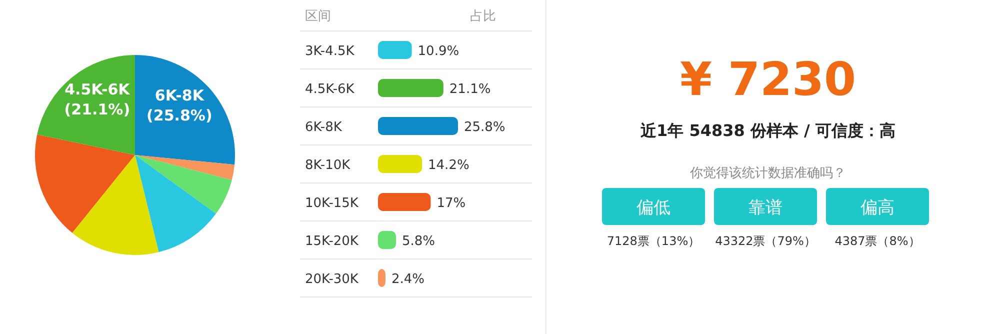  What do you see at coordinates (419, 241) in the screenshot?
I see `data-label: 5.8%` at bounding box center [419, 241].